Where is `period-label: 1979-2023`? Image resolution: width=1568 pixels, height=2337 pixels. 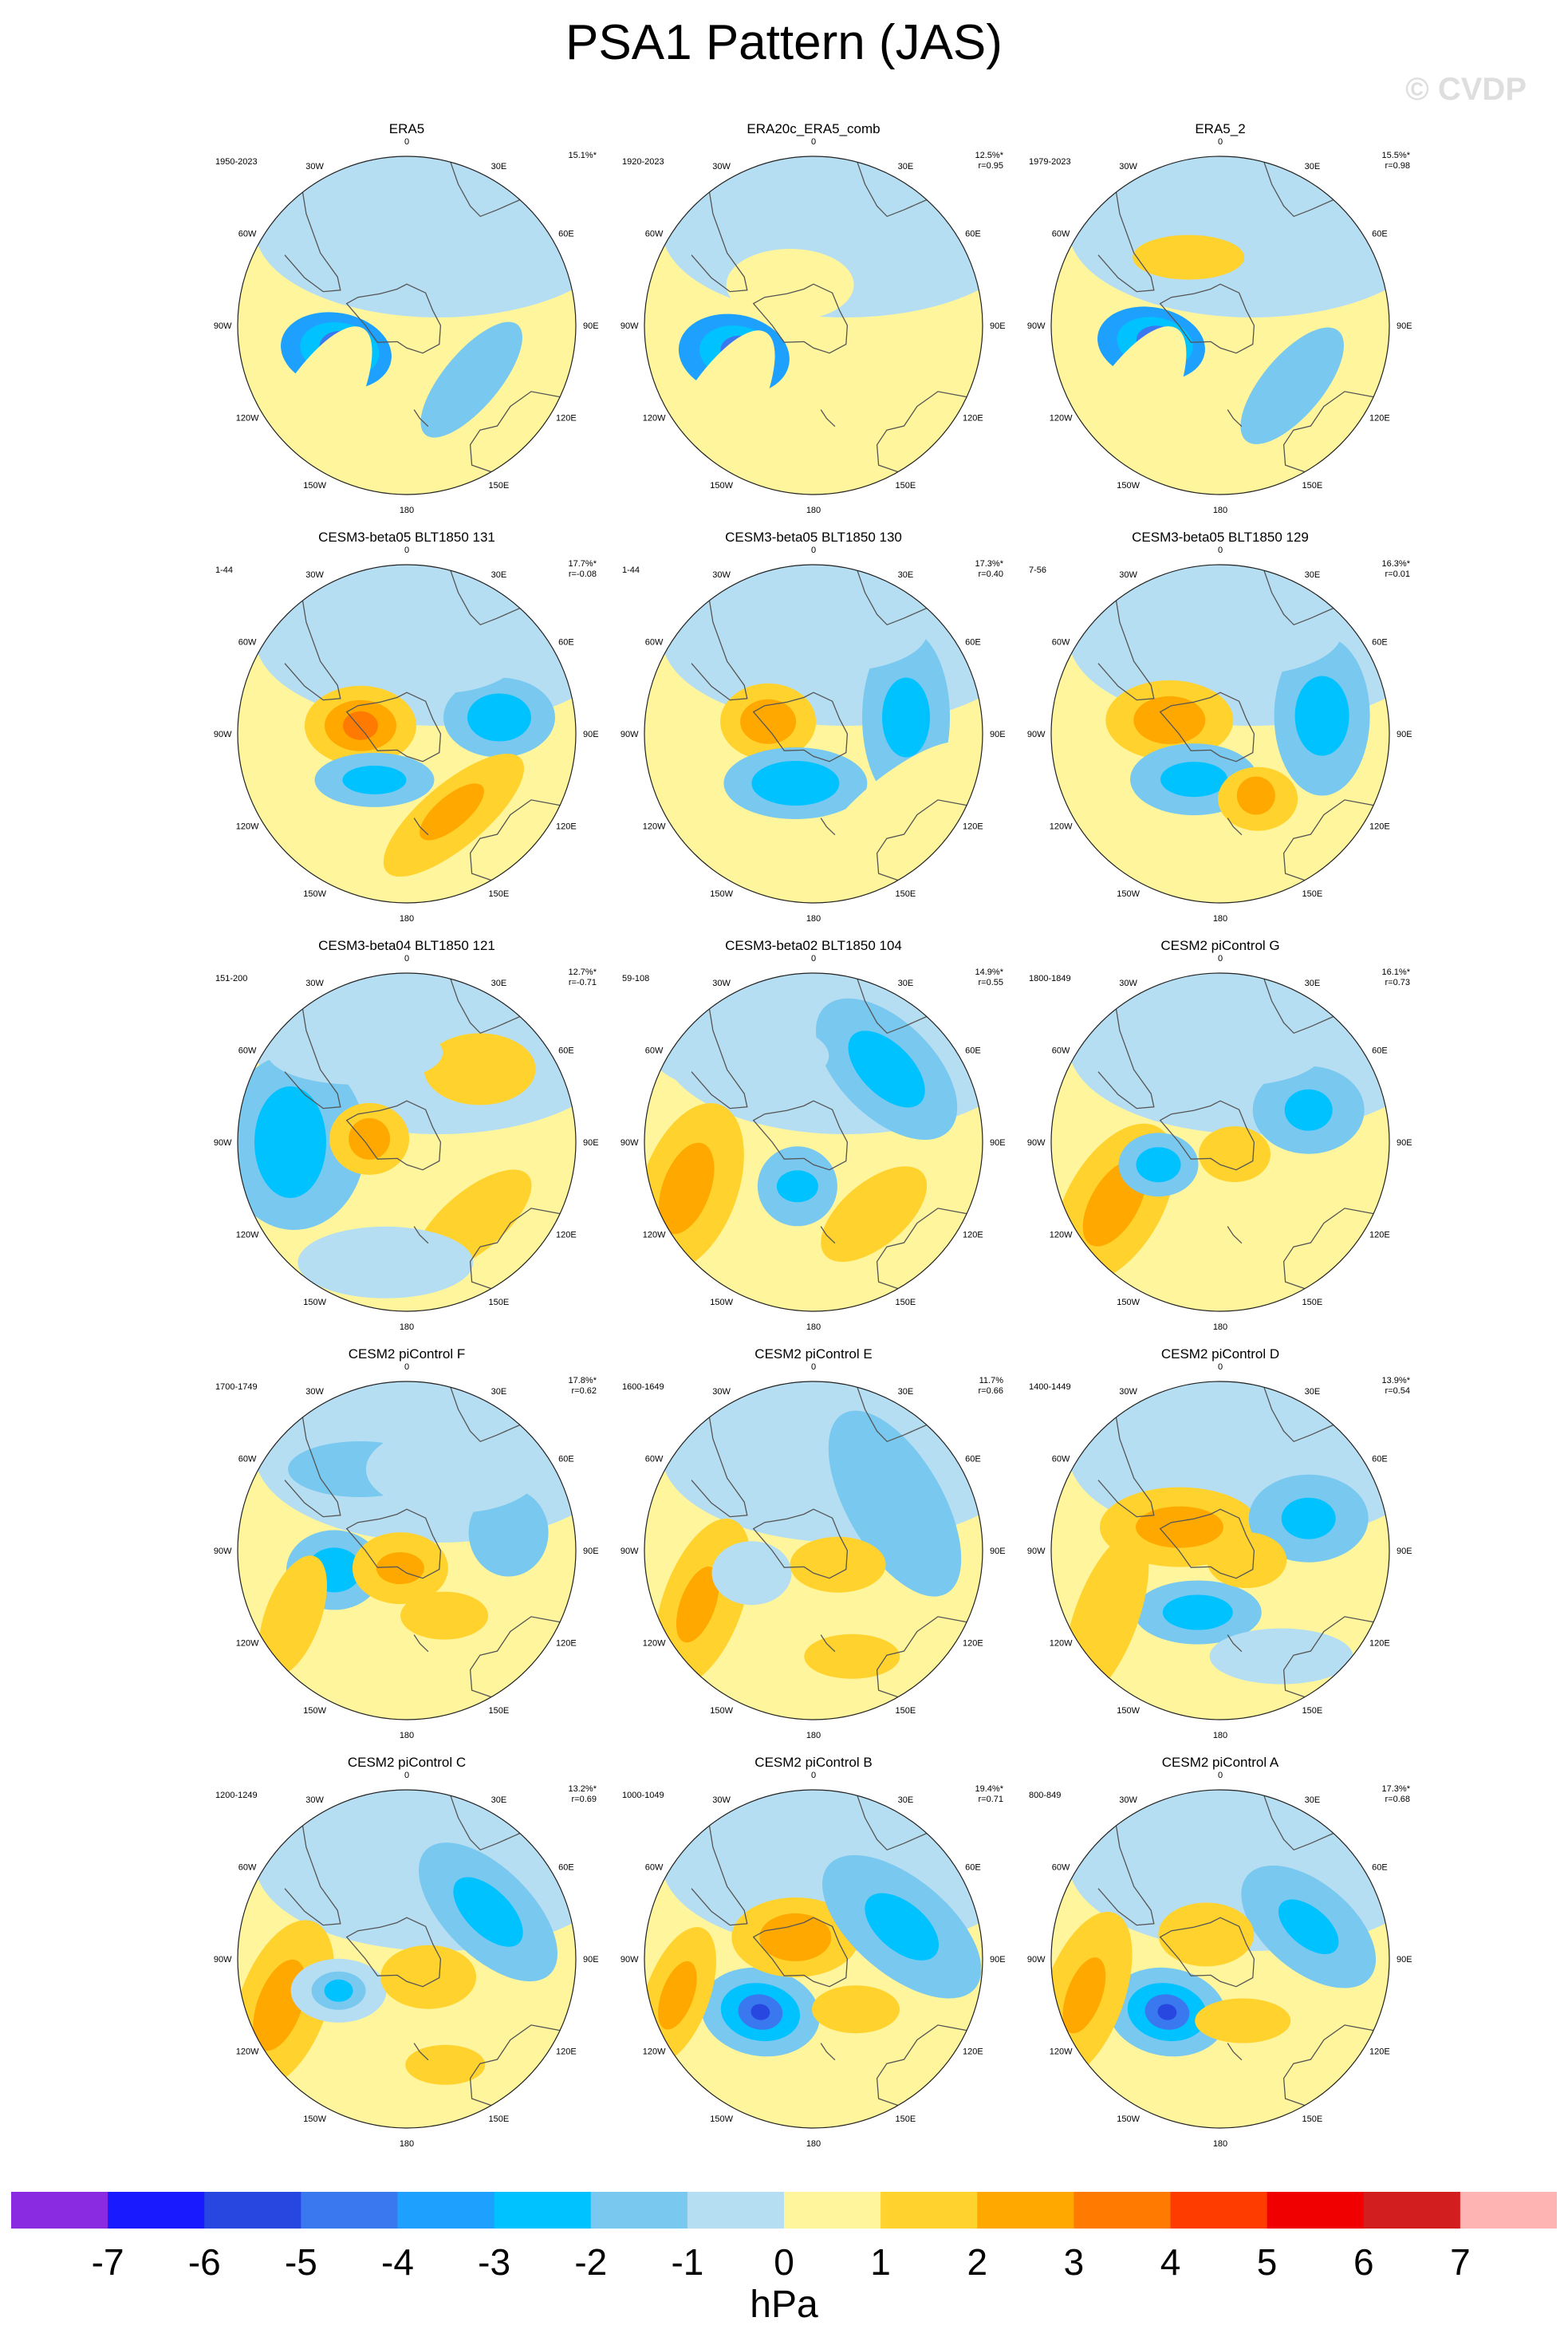
period-label: 1979-2023 is located at coordinates (1050, 162).